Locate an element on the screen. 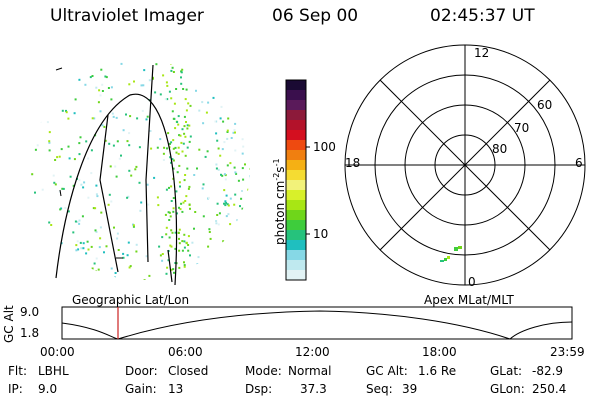 Image resolution: width=600 pixels, height=400 pixels. colorbar-label: photon cm-2s-1 is located at coordinates (279, 201).